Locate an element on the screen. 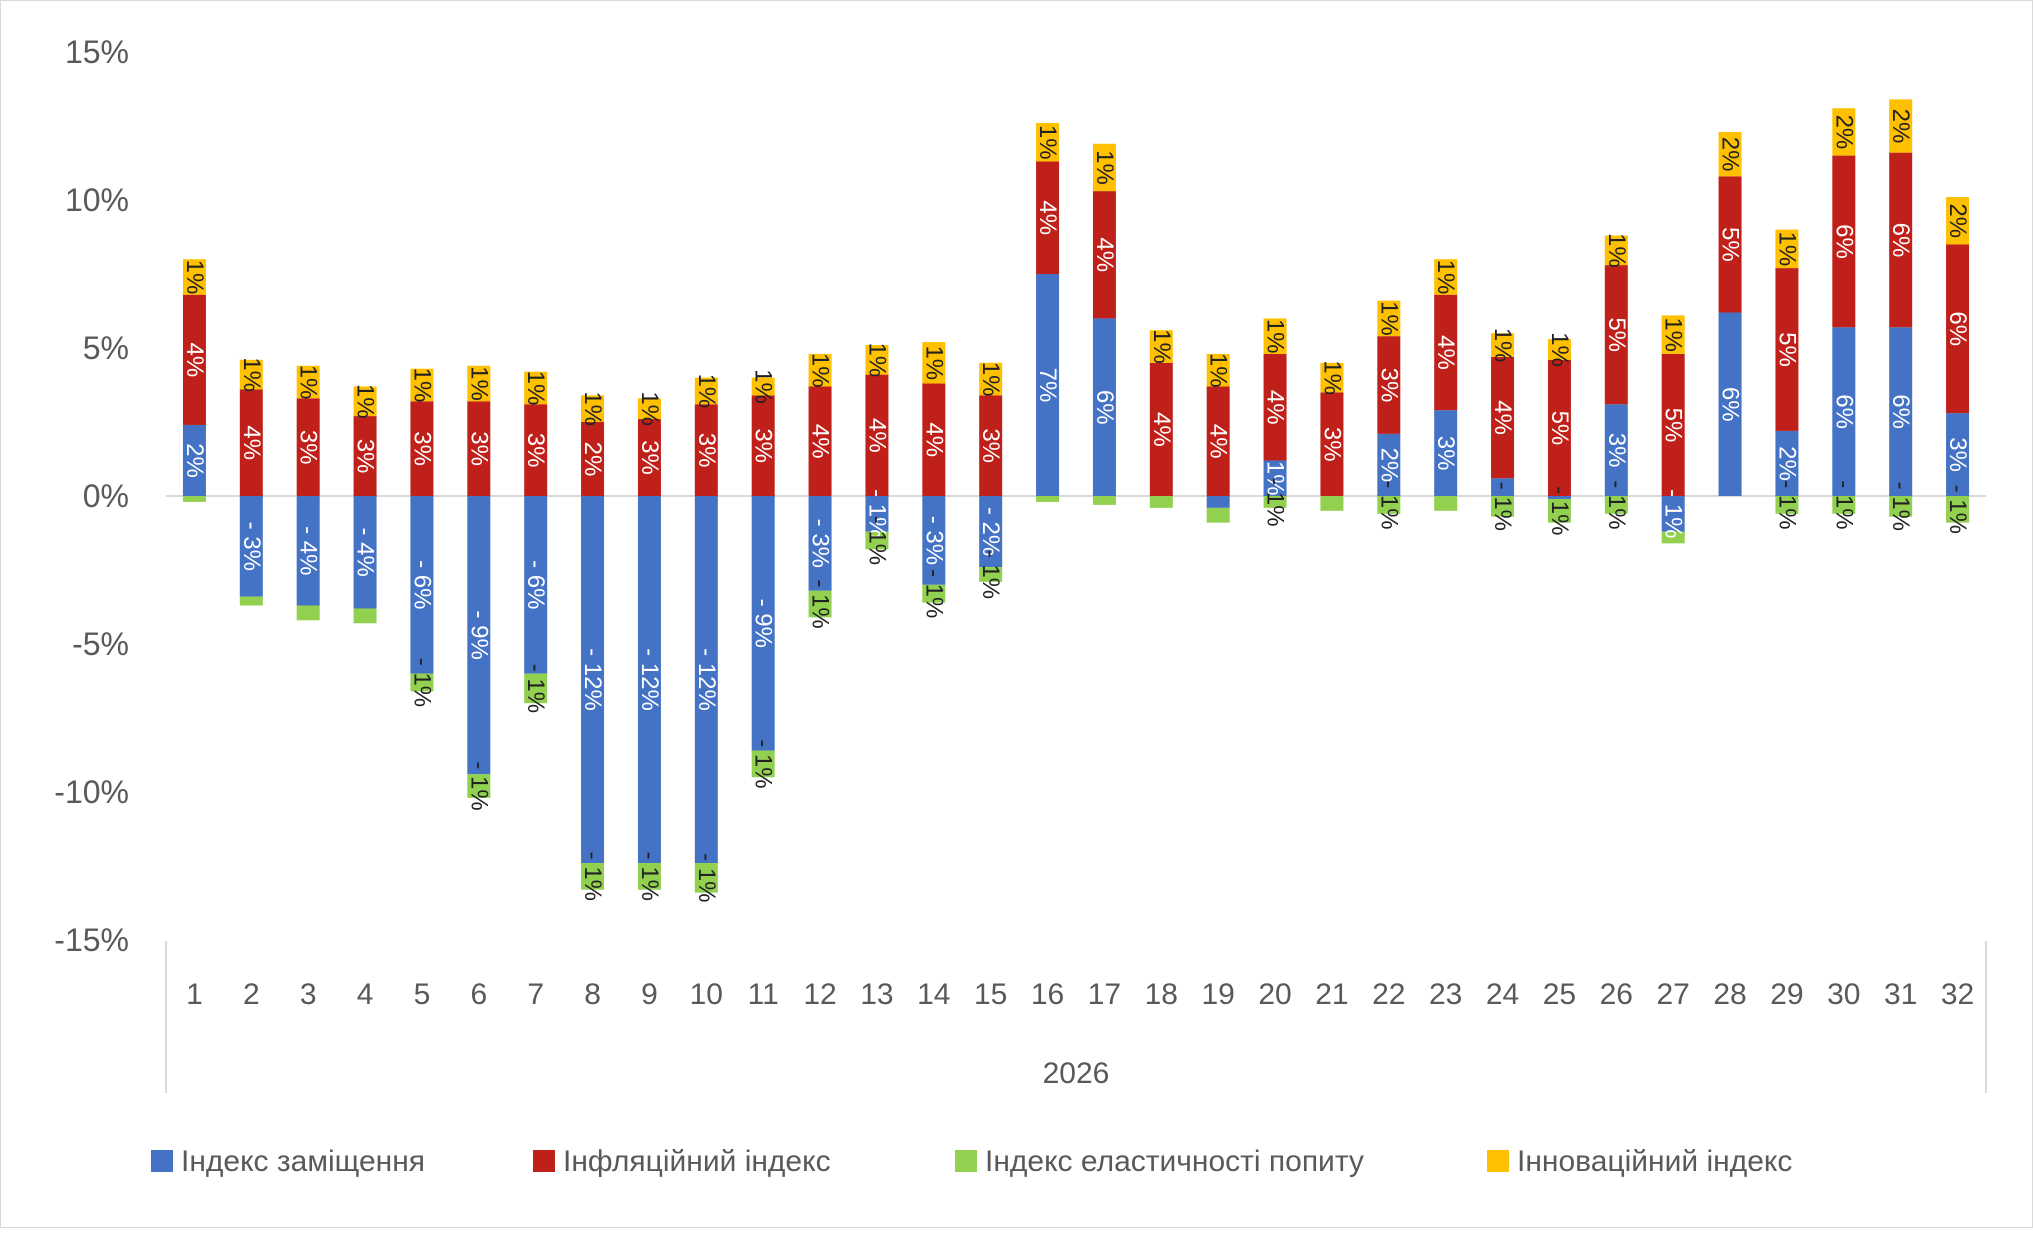 Image resolution: width=2033 pixels, height=1234 pixels. data-label-s1-c31: 6% is located at coordinates (1900, 411).